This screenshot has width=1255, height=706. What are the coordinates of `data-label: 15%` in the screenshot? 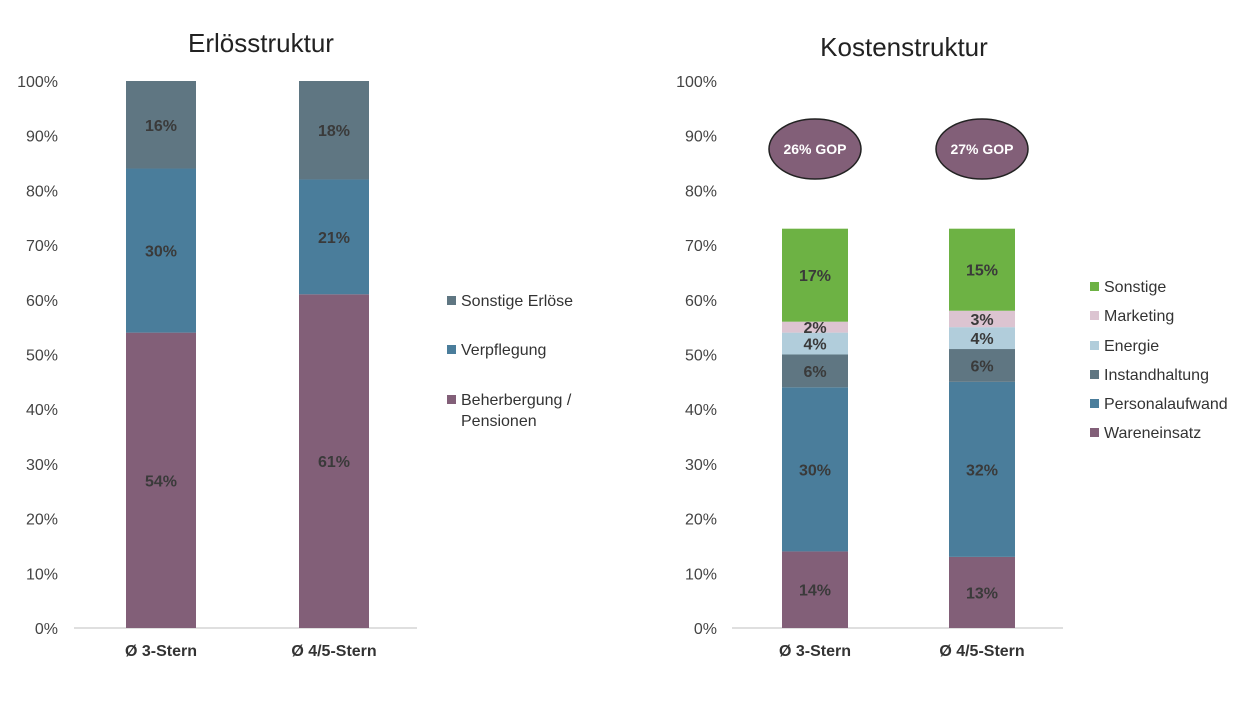 It's located at (982, 271).